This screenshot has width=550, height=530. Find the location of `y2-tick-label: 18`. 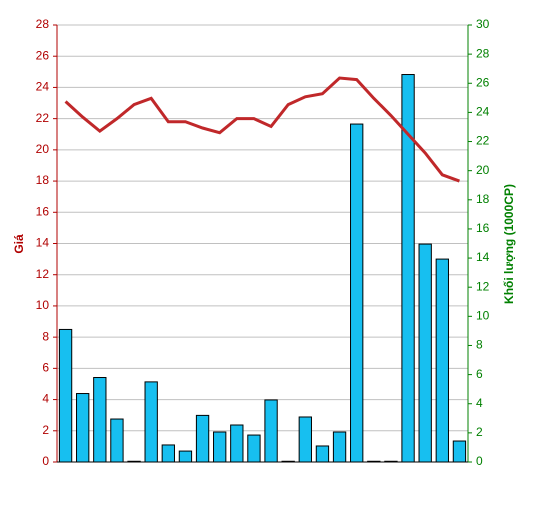

y2-tick-label: 18 is located at coordinates (483, 199).